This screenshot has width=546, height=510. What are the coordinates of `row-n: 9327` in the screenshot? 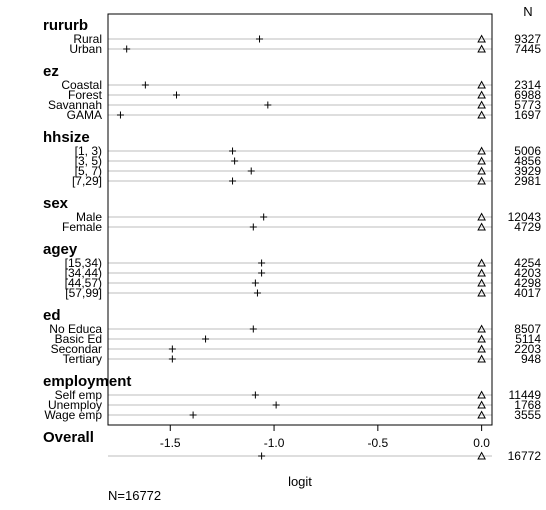 It's located at (527, 39).